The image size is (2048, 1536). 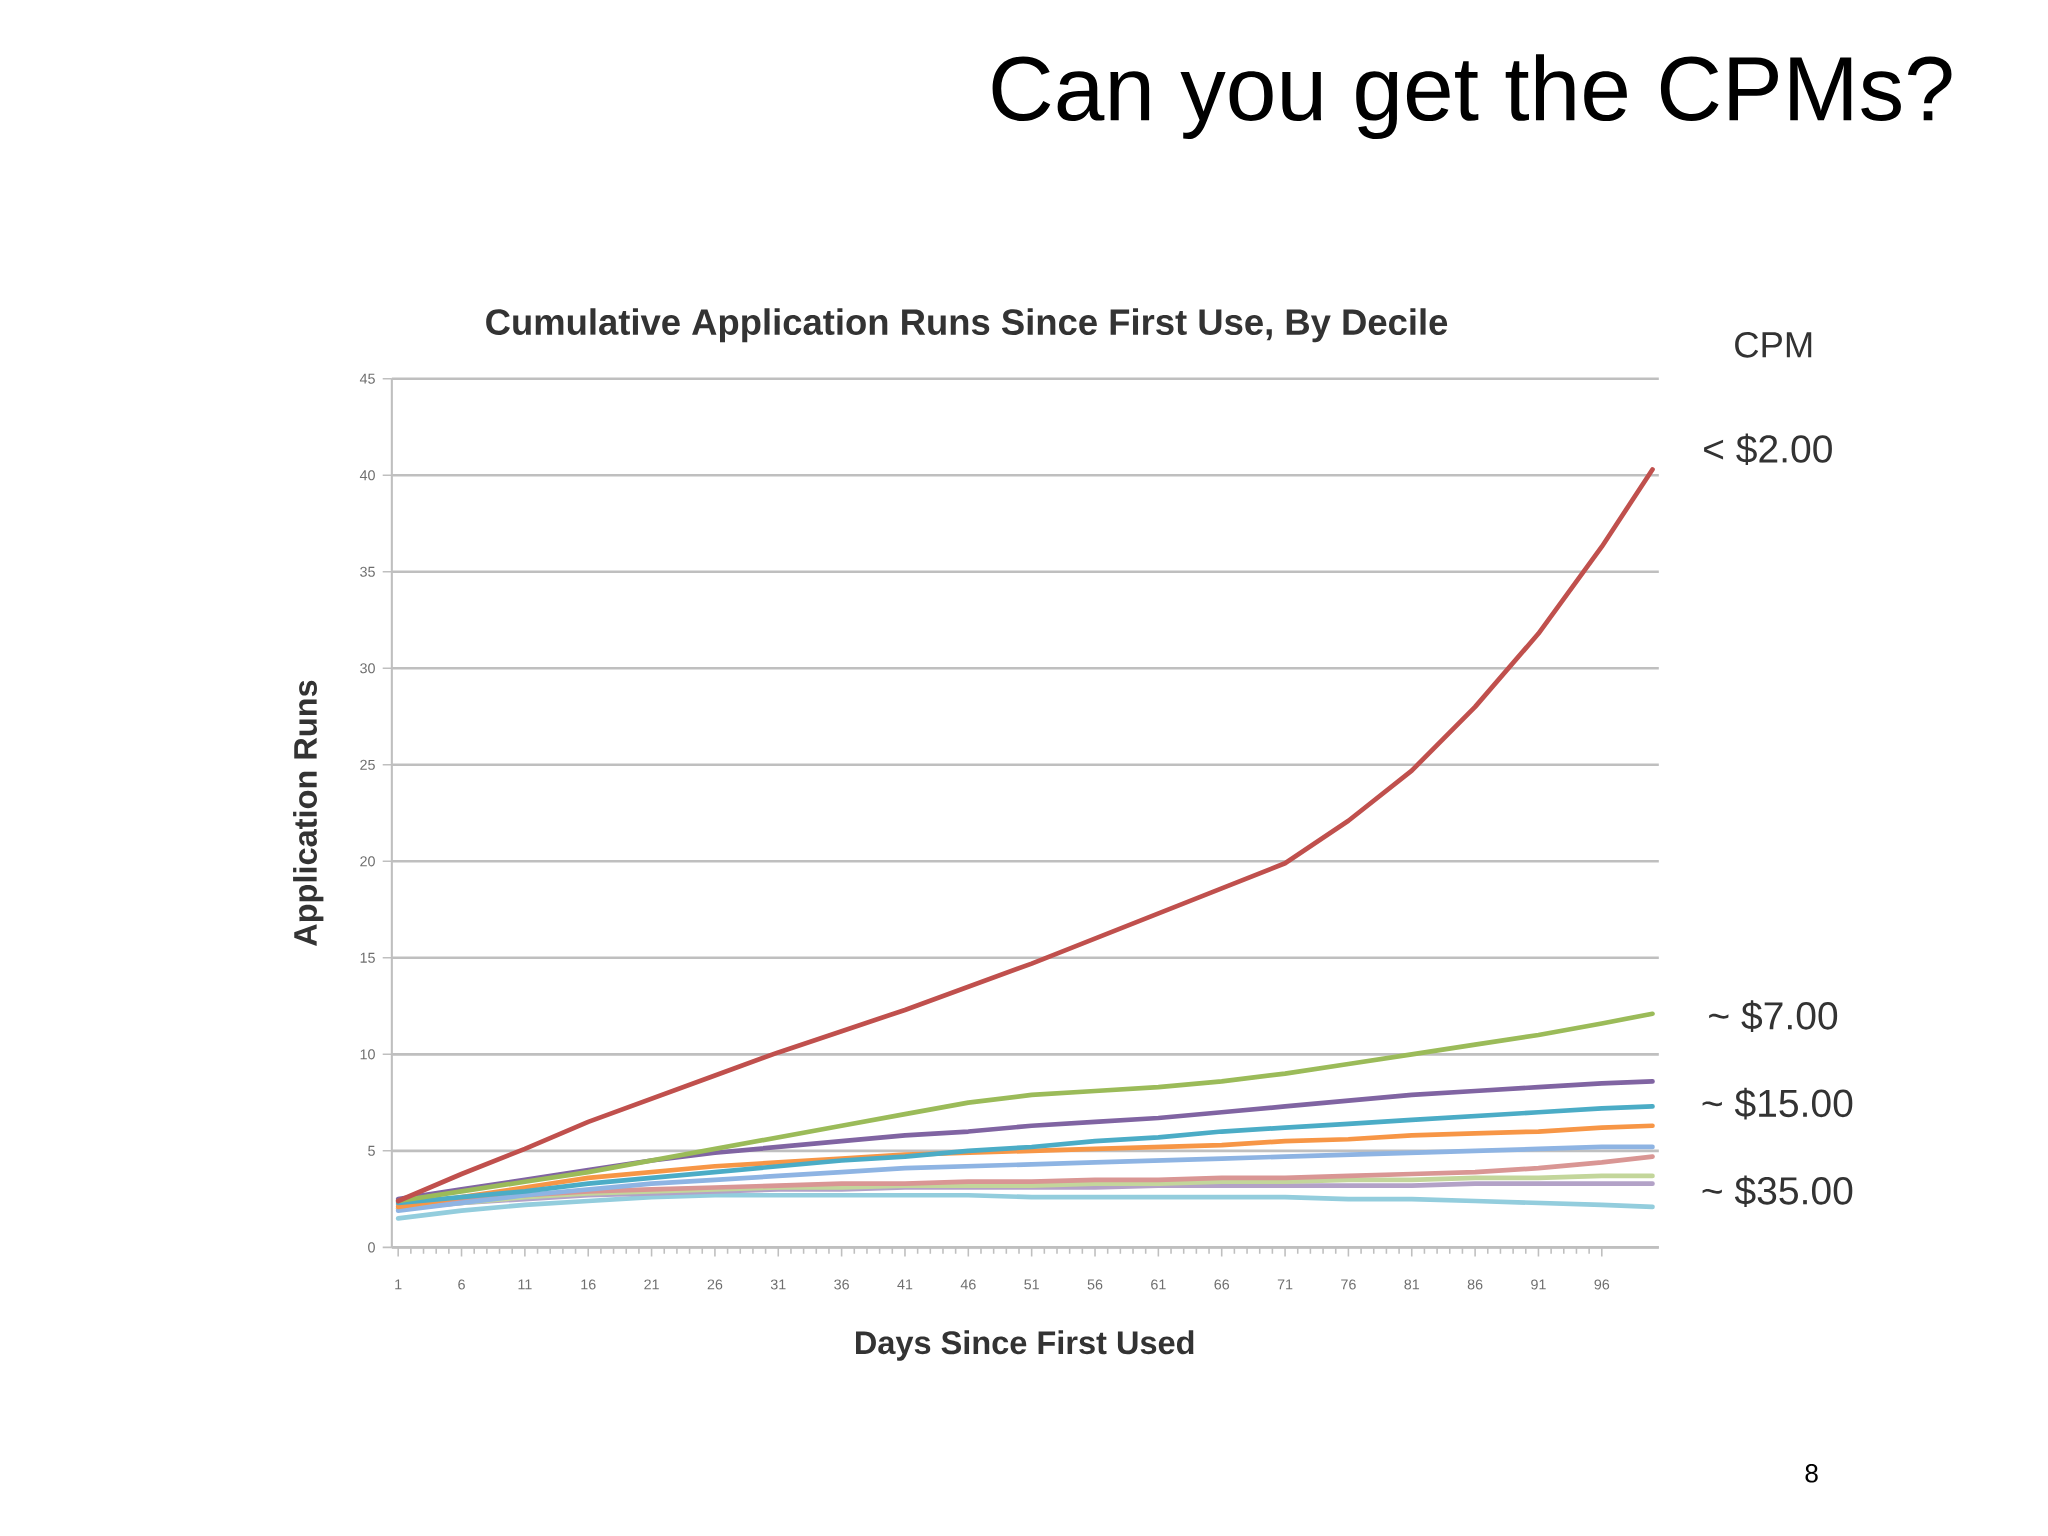 What do you see at coordinates (968, 1284) in the screenshot?
I see `x-tick-label: 46` at bounding box center [968, 1284].